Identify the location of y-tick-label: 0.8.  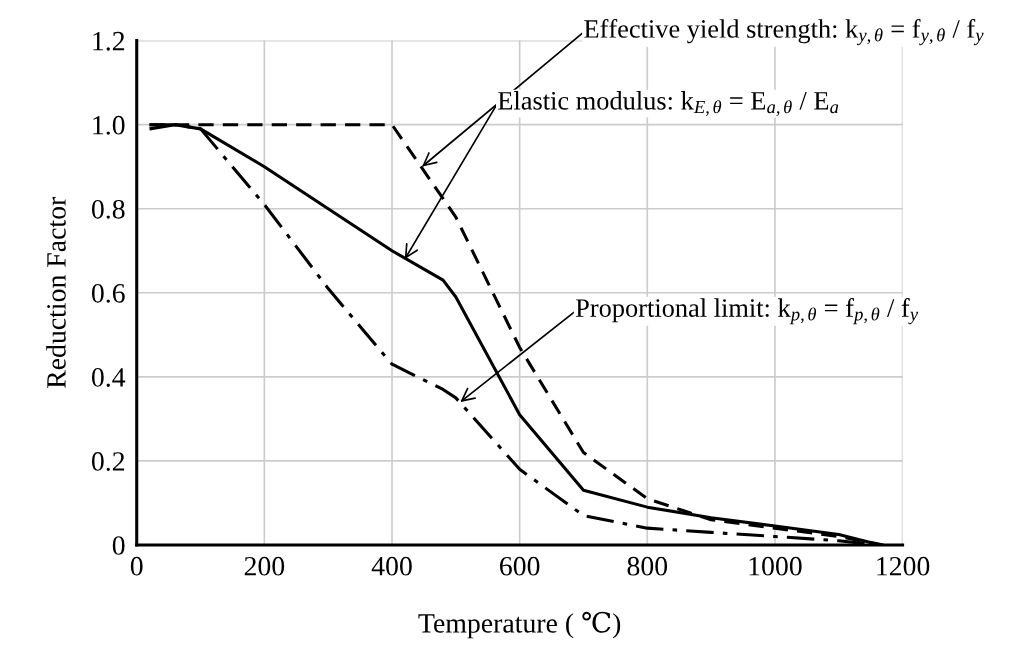
(108, 209).